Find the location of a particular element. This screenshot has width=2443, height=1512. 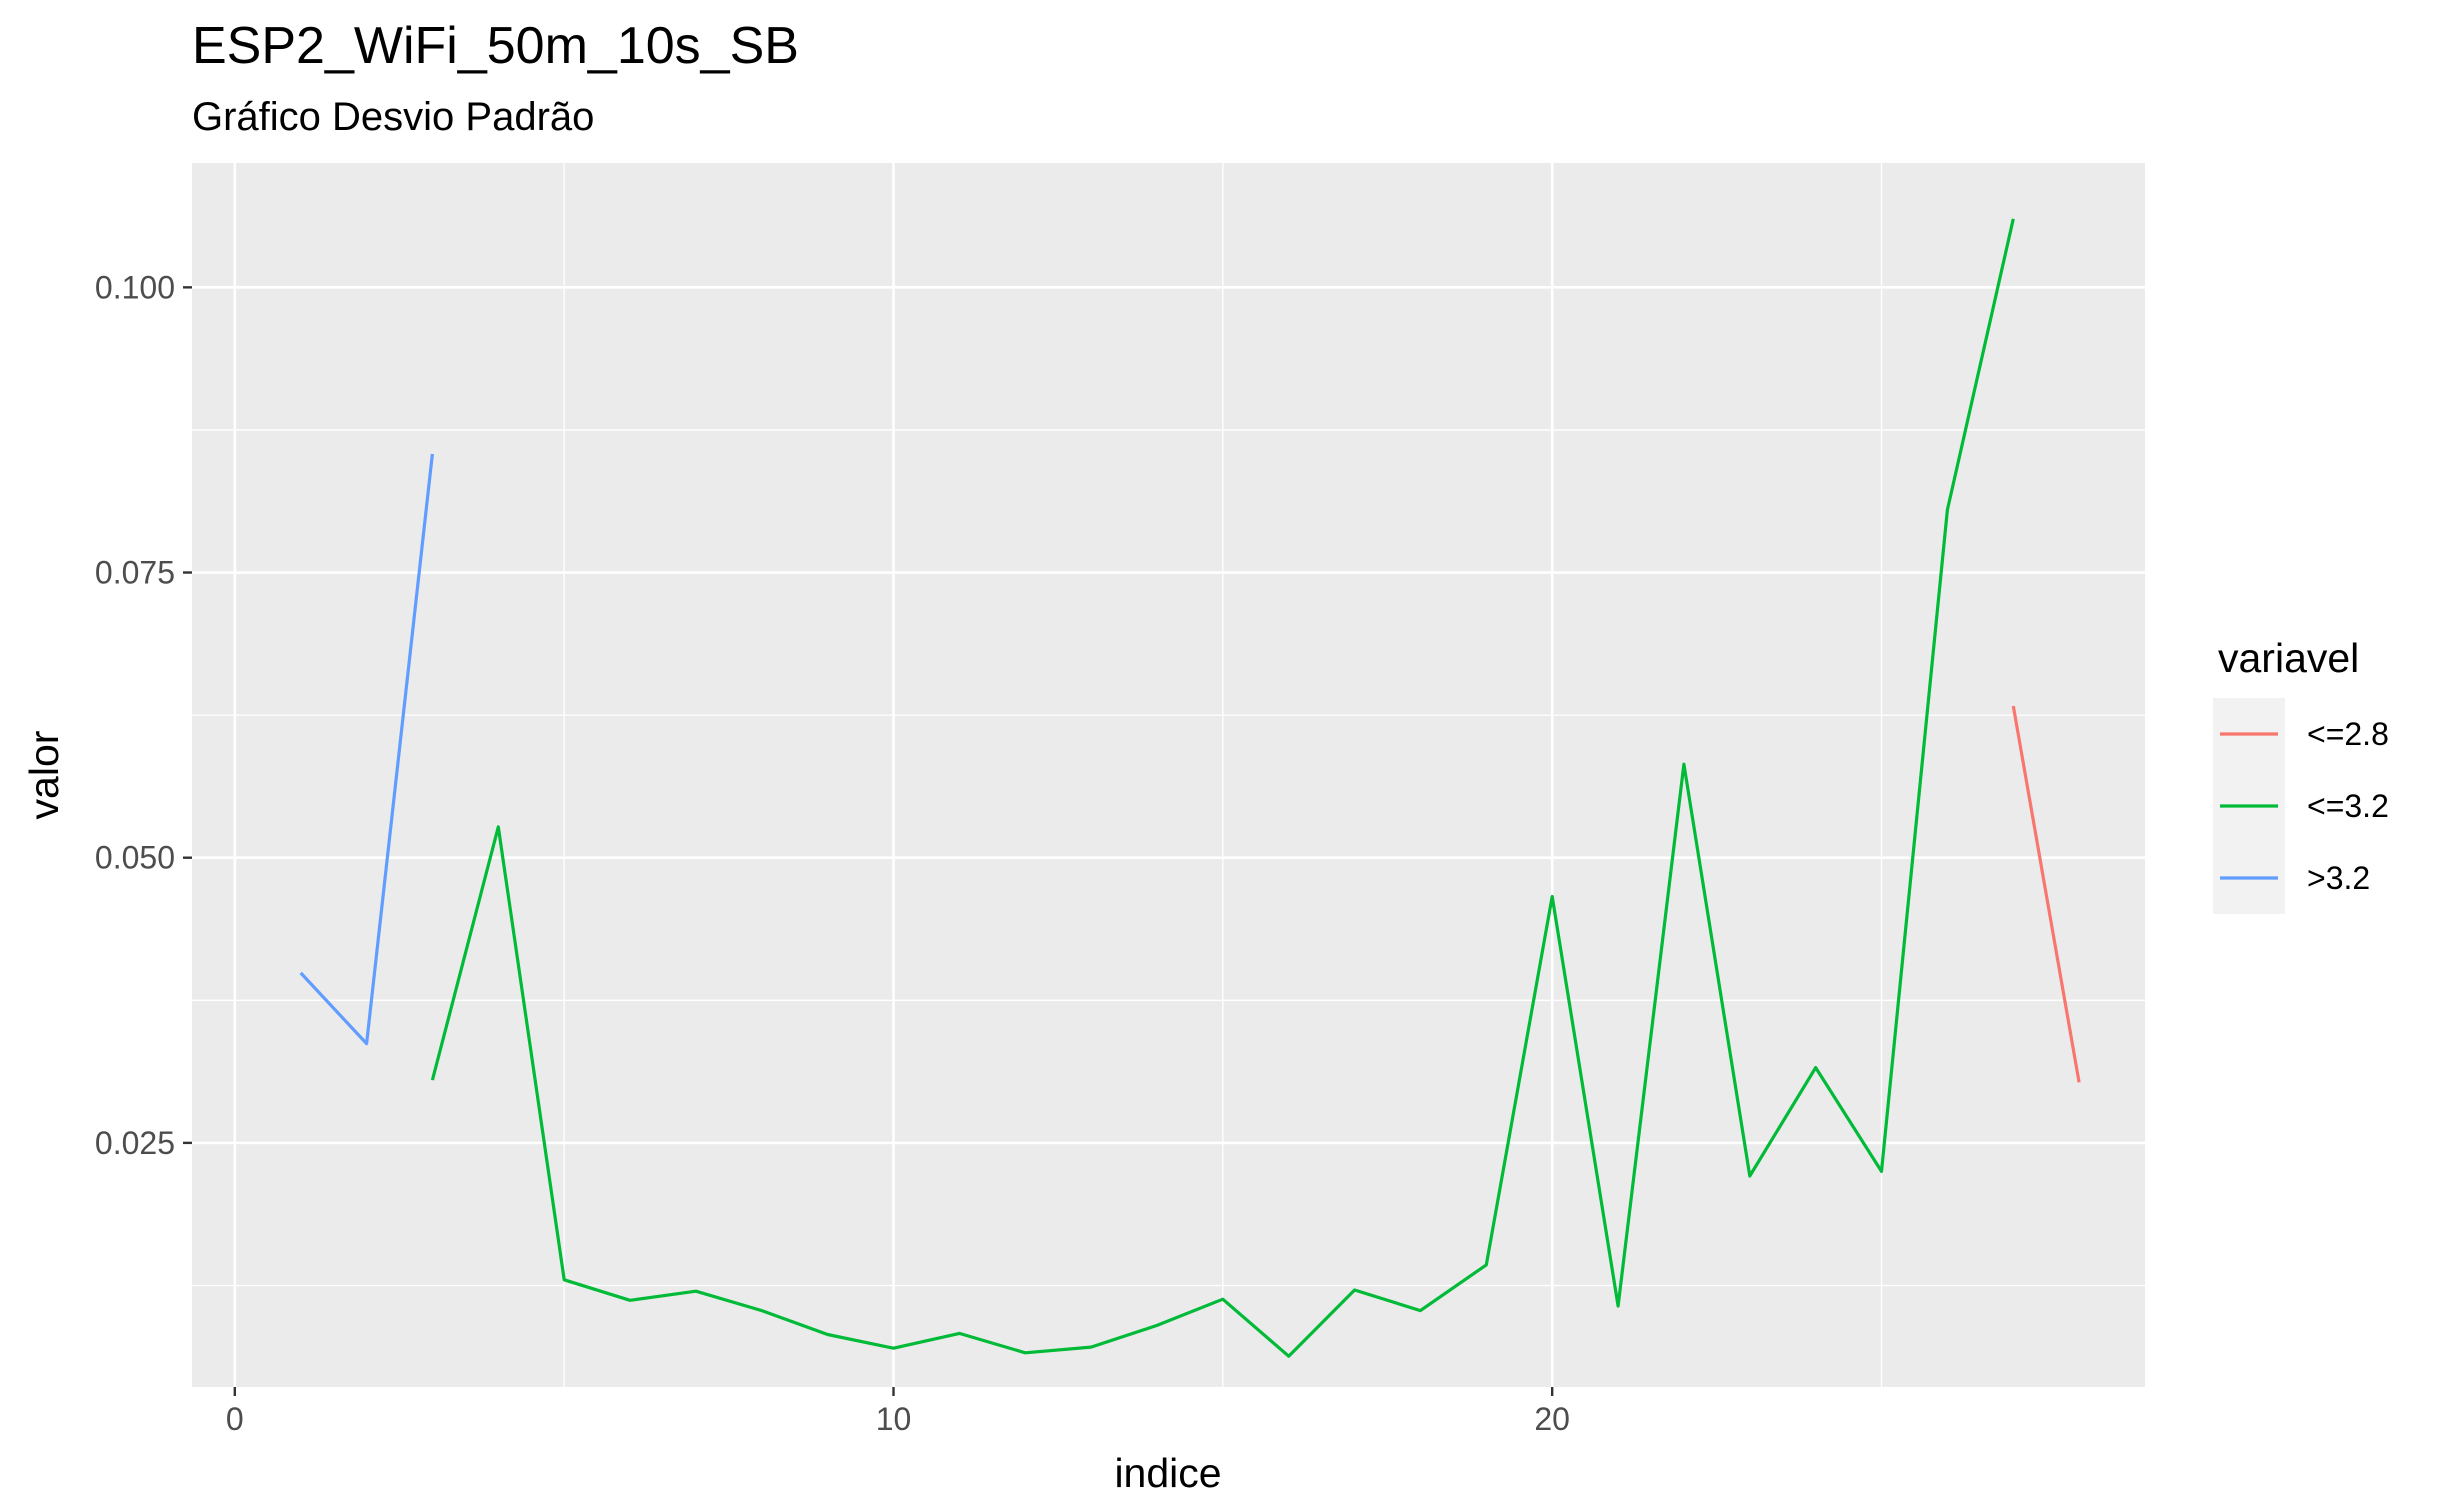

chart-subtitle: Gráfico Desvio Padrão is located at coordinates (393, 117).